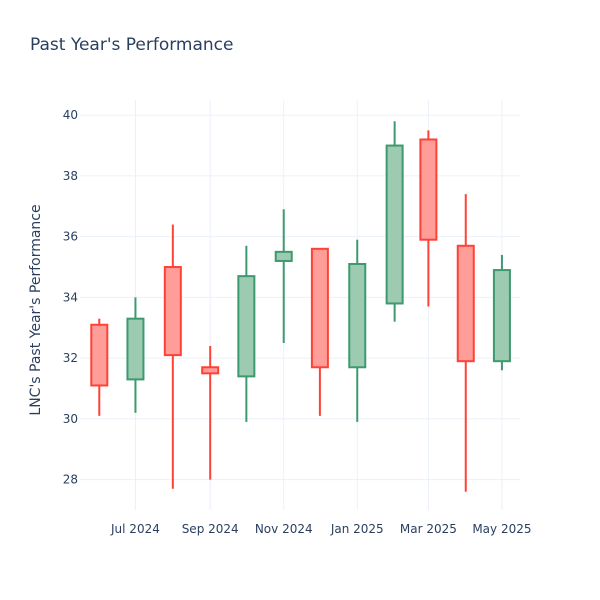  What do you see at coordinates (70, 297) in the screenshot?
I see `y-tick-label: 34` at bounding box center [70, 297].